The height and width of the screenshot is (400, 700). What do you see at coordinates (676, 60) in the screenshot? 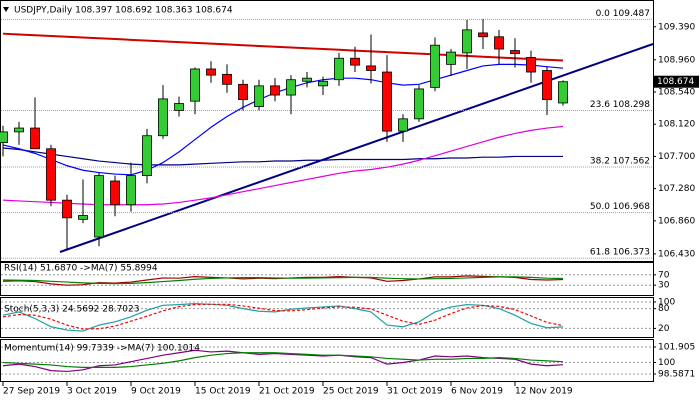
I see `y-tick-label: 108.960` at bounding box center [676, 60].